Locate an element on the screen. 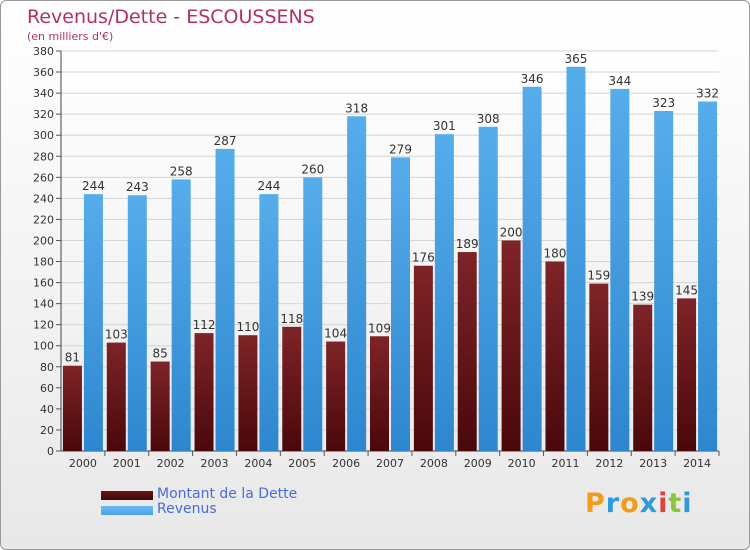 The image size is (750, 550). logo-letter: o is located at coordinates (630, 503).